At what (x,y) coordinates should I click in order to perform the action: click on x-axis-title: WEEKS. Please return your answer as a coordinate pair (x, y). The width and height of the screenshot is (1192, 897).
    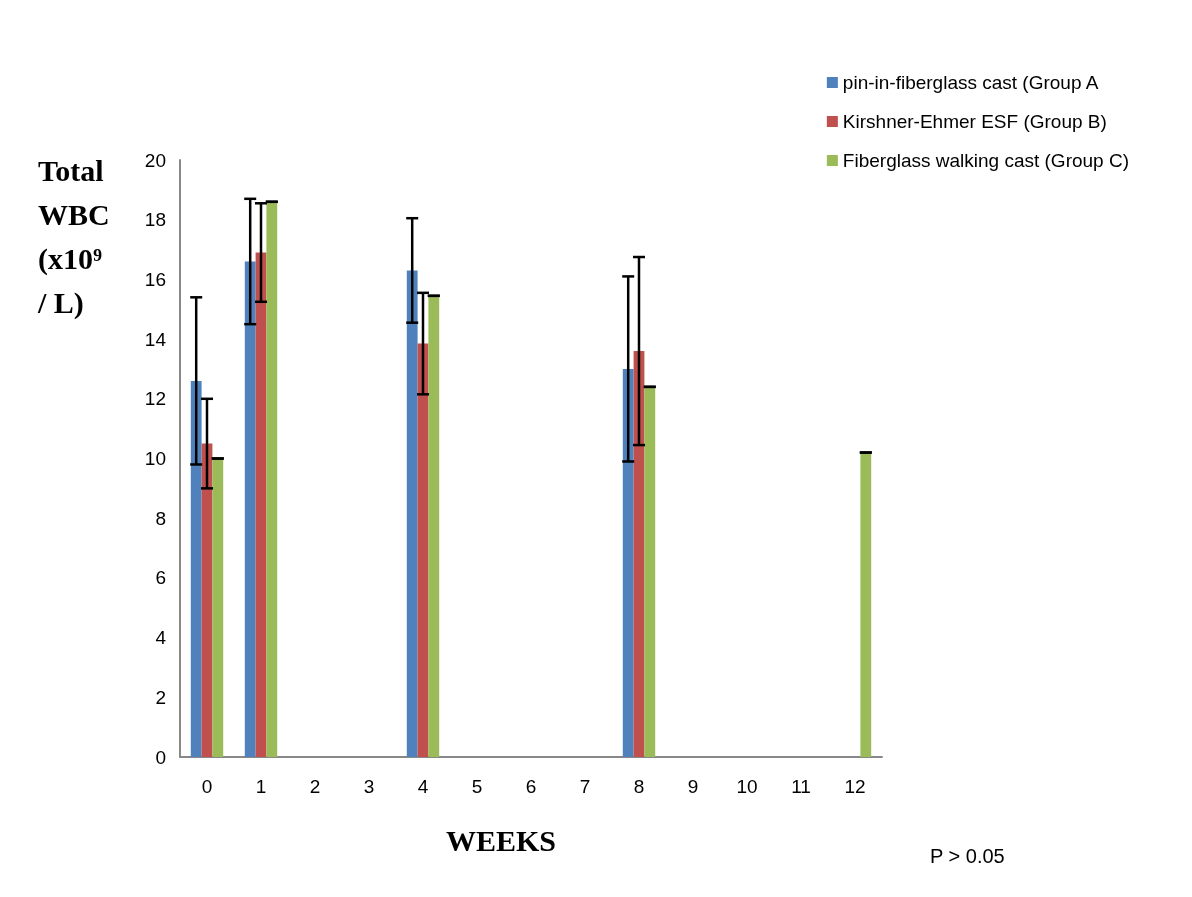
    Looking at the image, I should click on (501, 840).